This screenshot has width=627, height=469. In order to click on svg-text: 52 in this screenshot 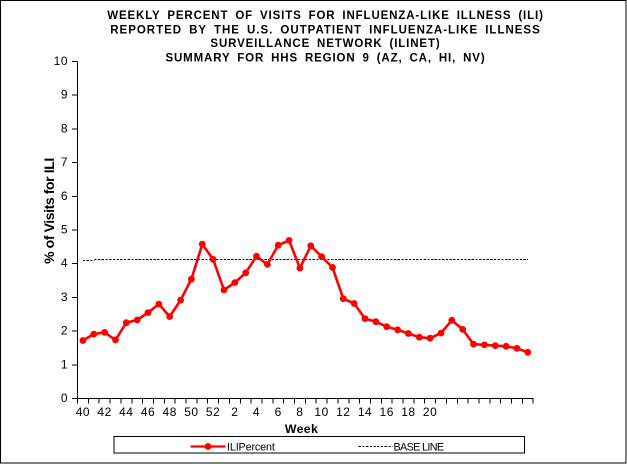, I will do `click(213, 412)`.